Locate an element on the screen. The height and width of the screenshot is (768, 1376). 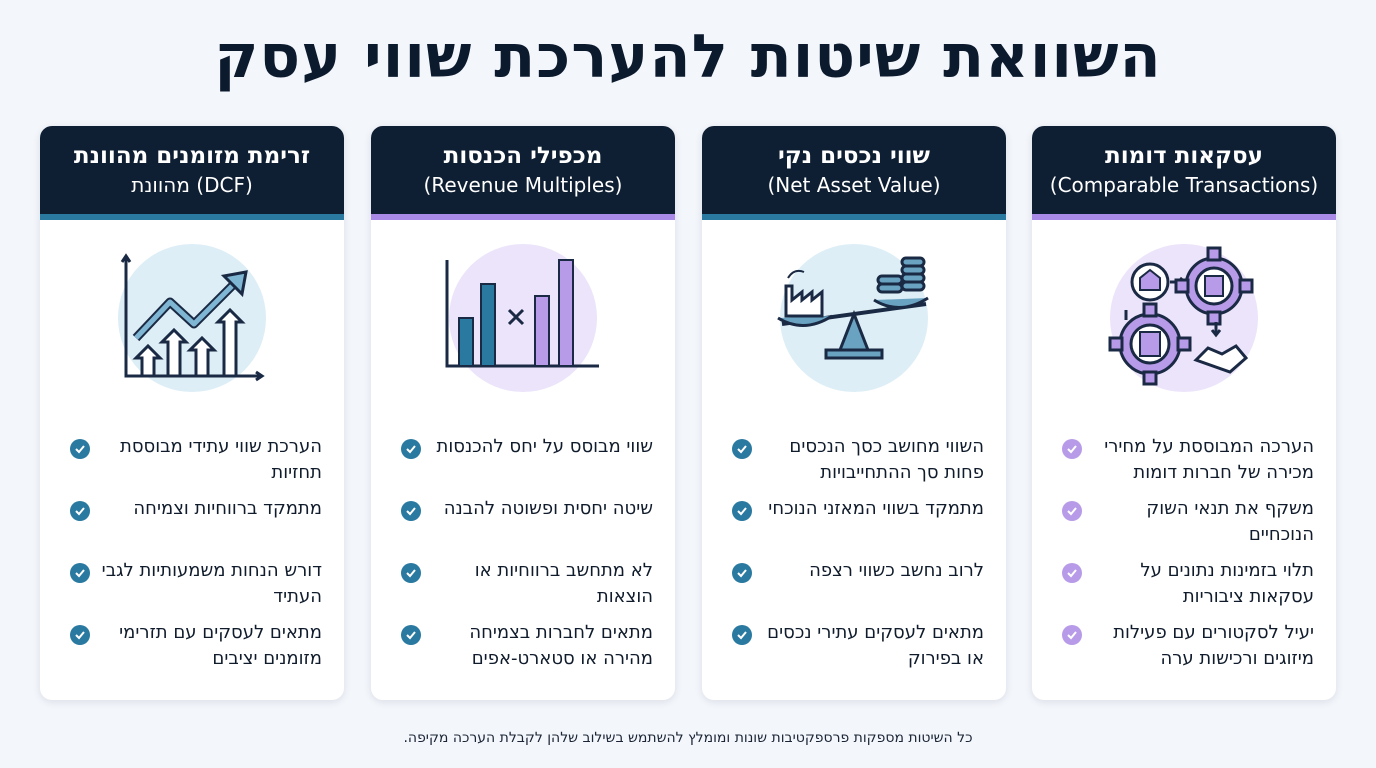
list-item-text: הערכת שווי עתידי מבוססת תחזיות is located at coordinates (221, 459).